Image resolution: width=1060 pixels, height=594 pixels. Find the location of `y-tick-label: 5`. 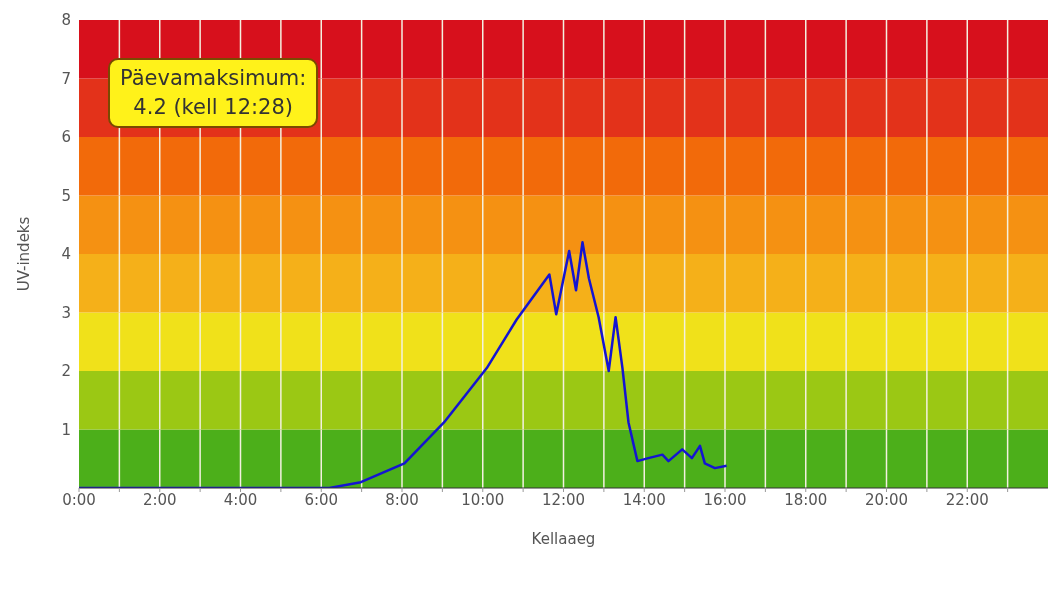

y-tick-label: 5 is located at coordinates (66, 195).